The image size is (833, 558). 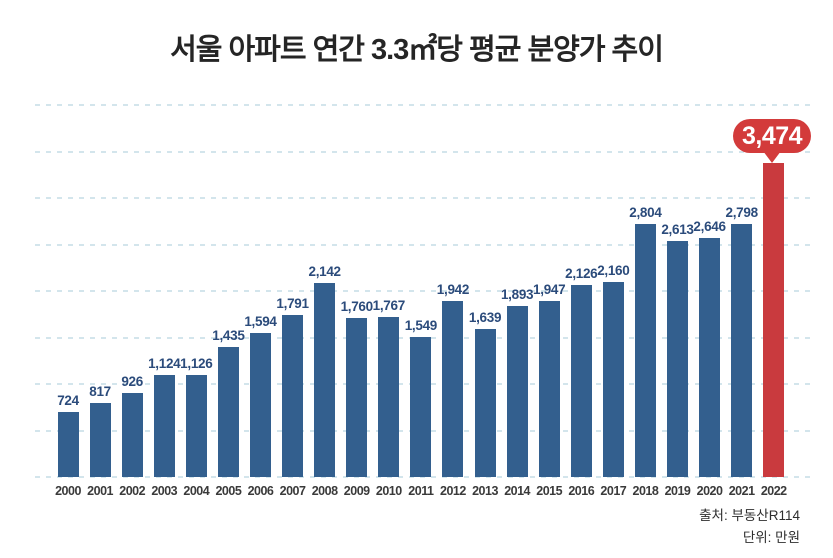 I want to click on x-axis-label-2022: 2022, so click(x=773, y=491).